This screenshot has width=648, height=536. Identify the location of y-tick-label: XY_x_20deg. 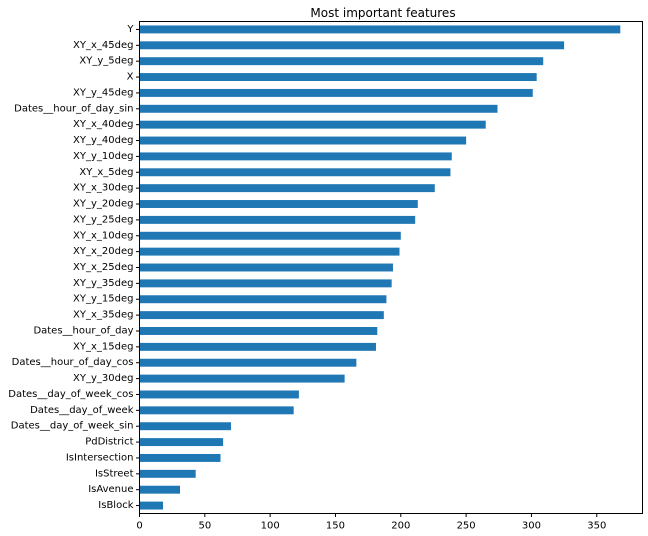
(103, 251).